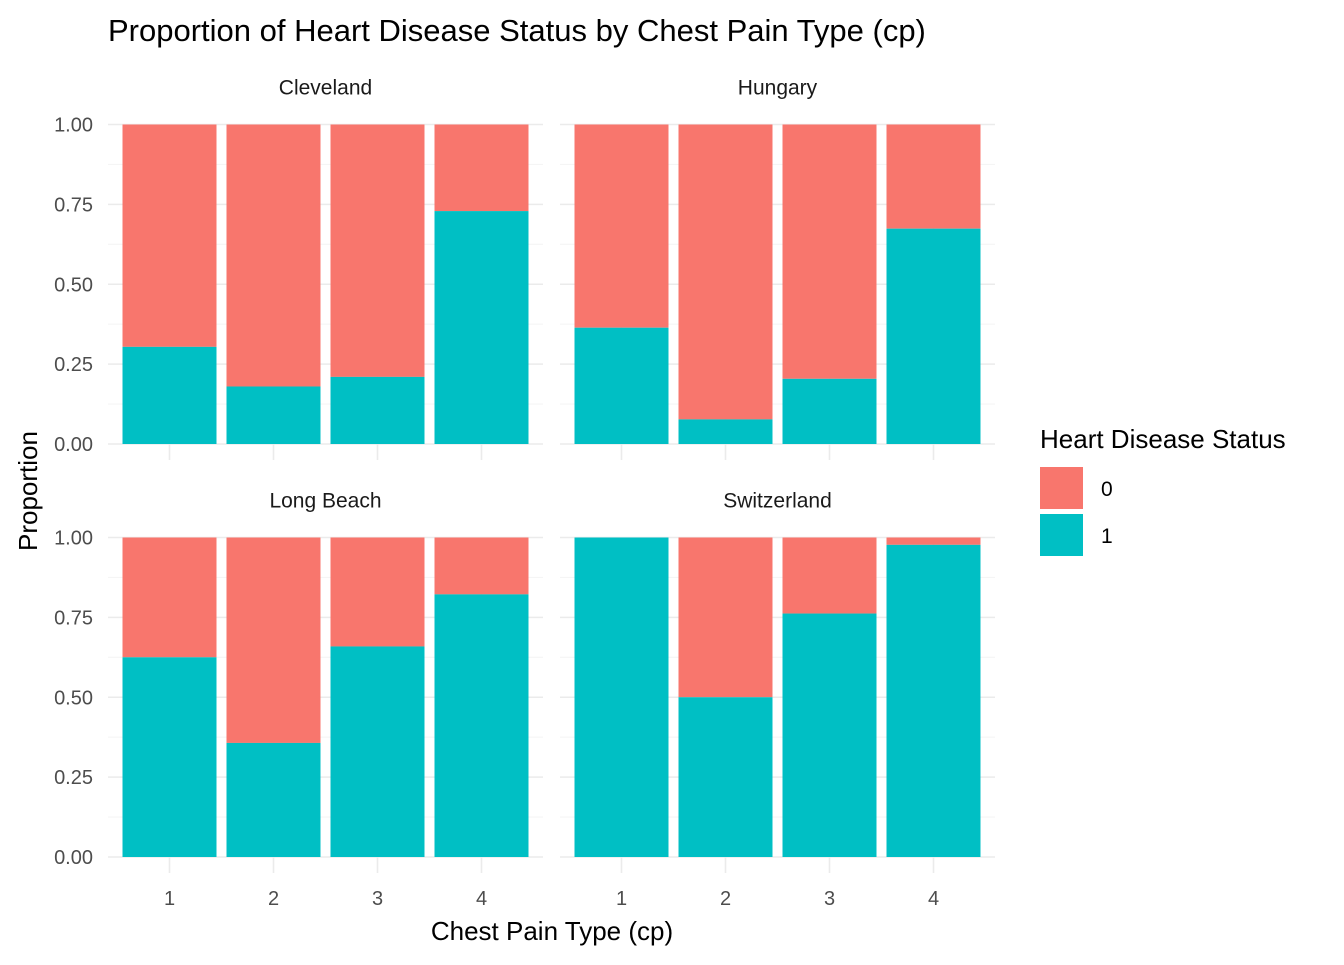  Describe the element at coordinates (777, 501) in the screenshot. I see `facet-label: Switzerland` at that location.